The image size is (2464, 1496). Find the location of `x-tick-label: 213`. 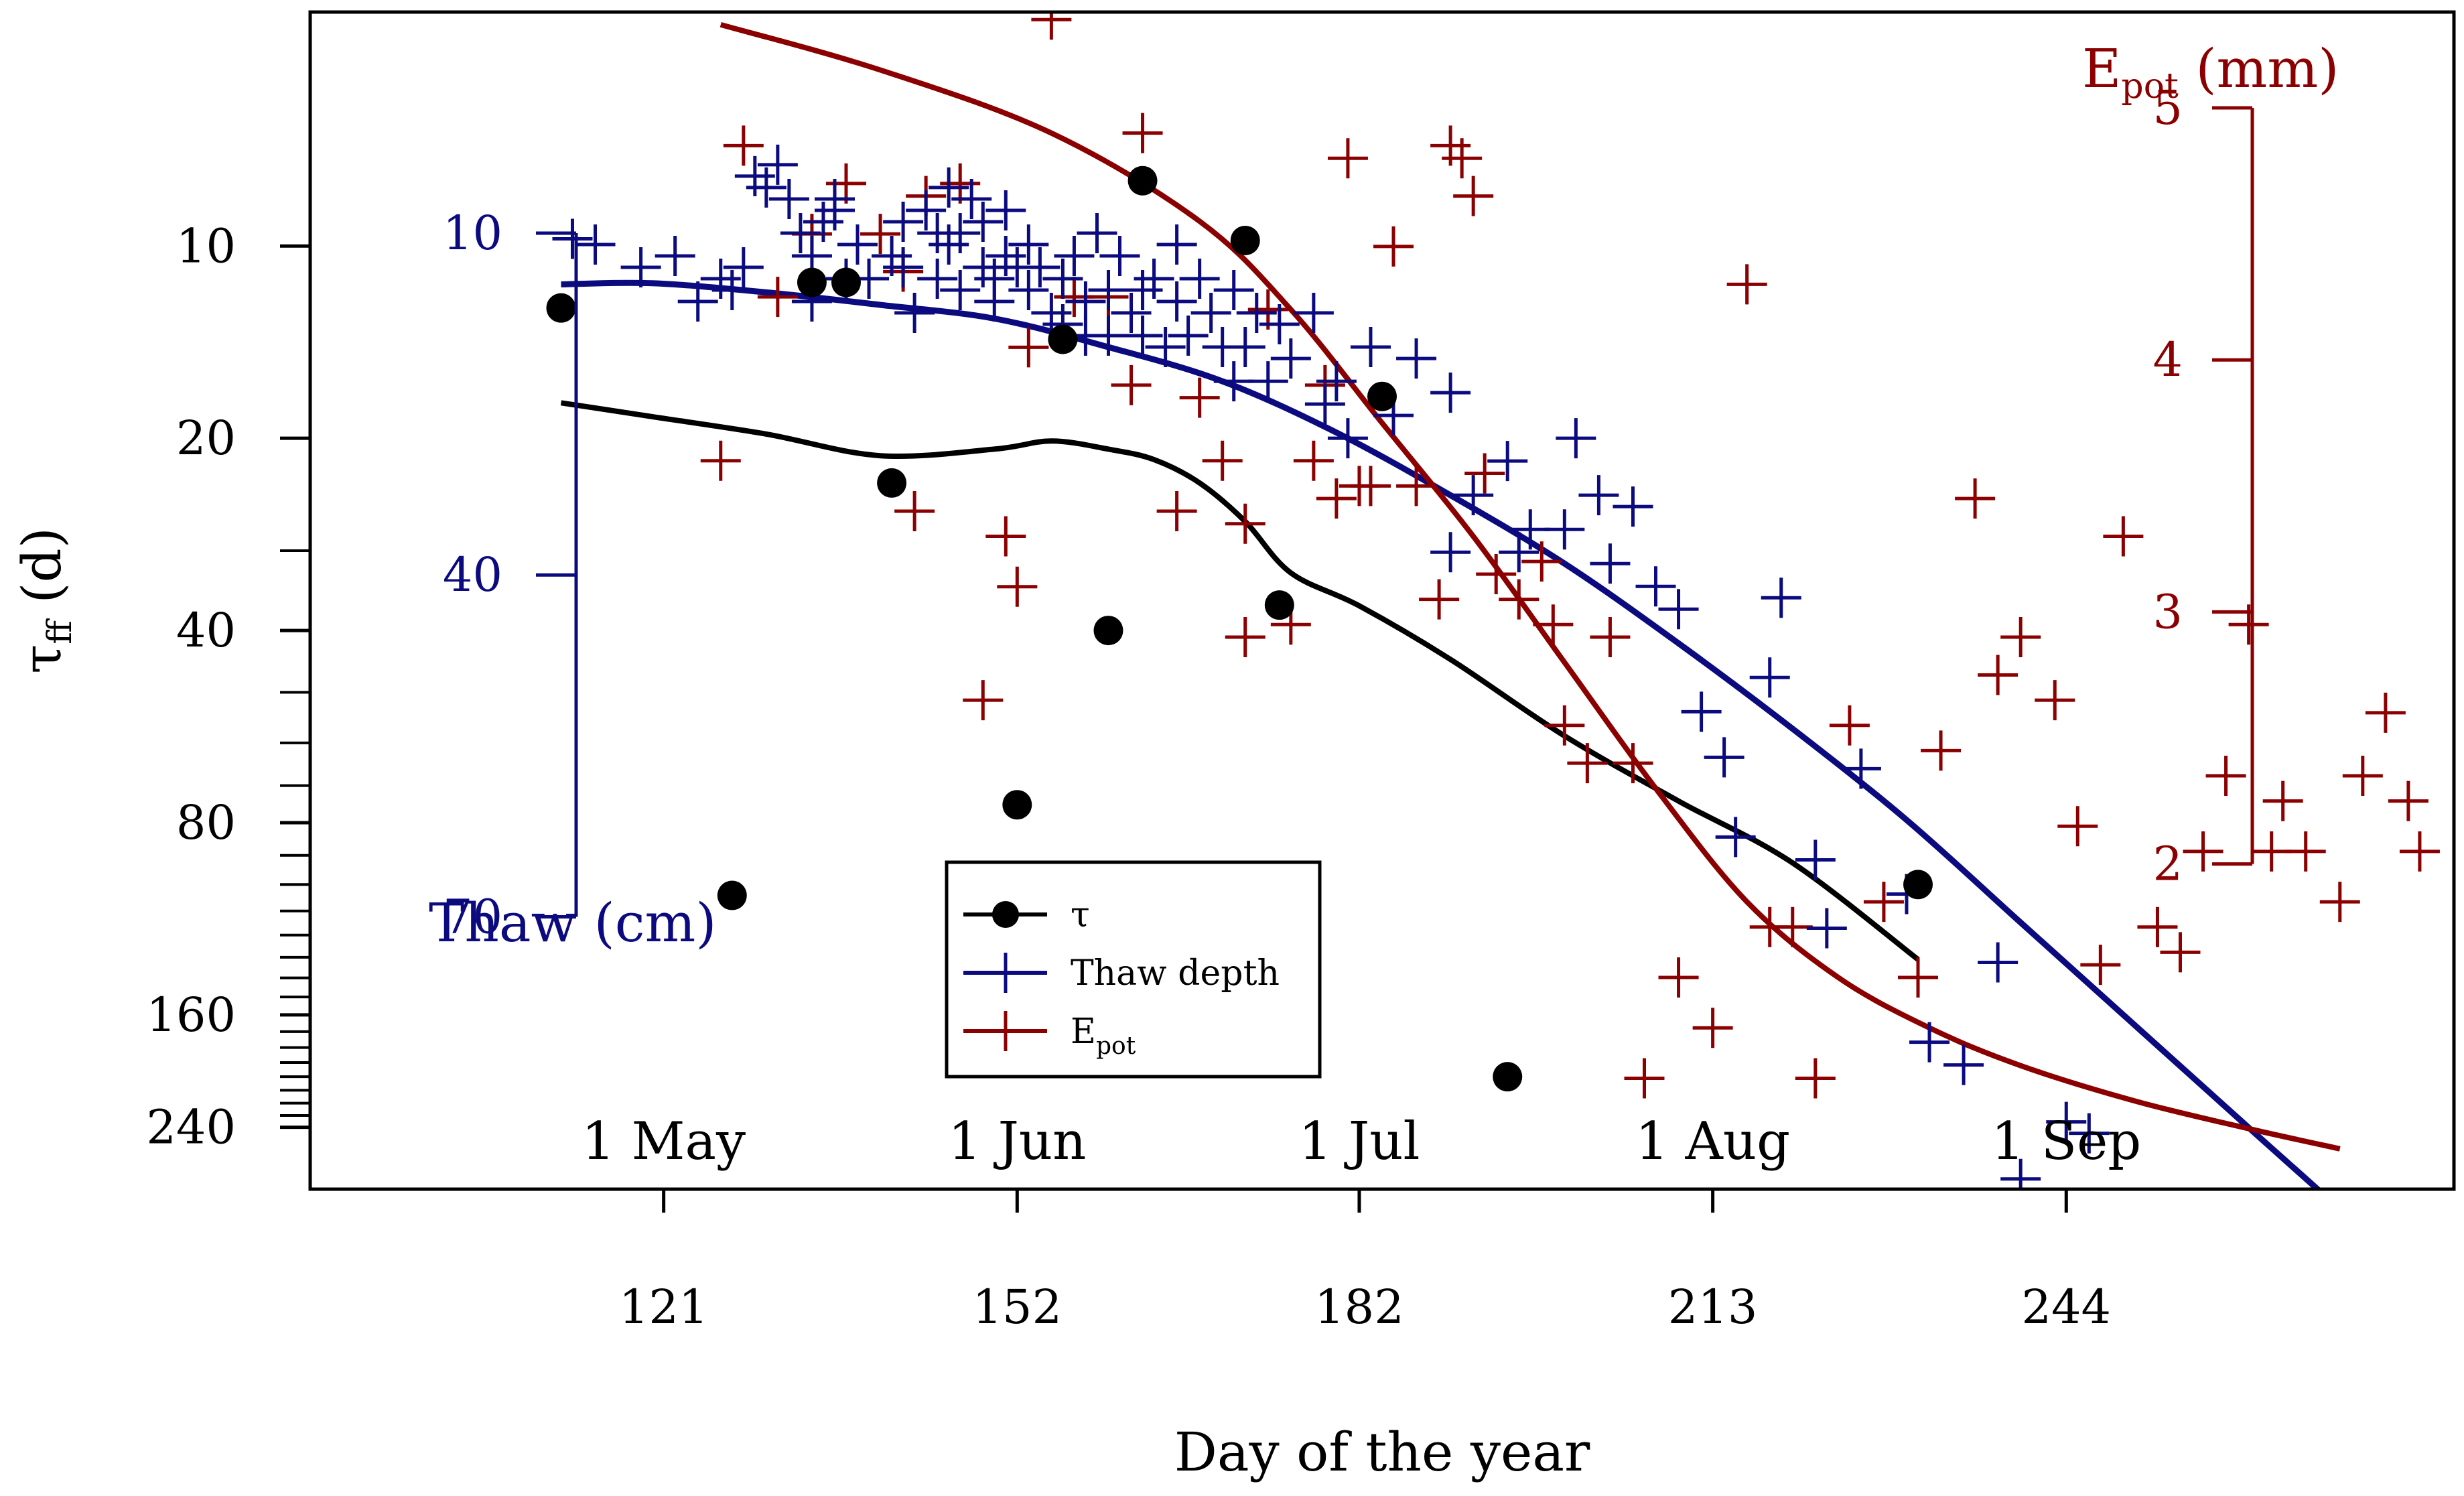

x-tick-label: 213 is located at coordinates (1713, 1307).